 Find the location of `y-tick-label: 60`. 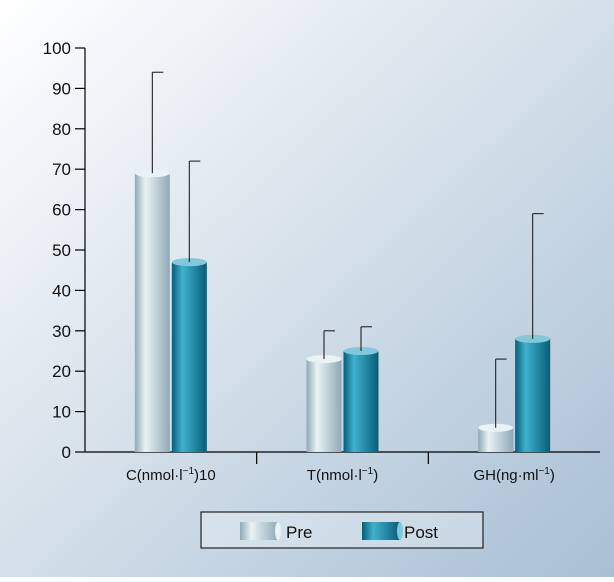

y-tick-label: 60 is located at coordinates (61, 210).